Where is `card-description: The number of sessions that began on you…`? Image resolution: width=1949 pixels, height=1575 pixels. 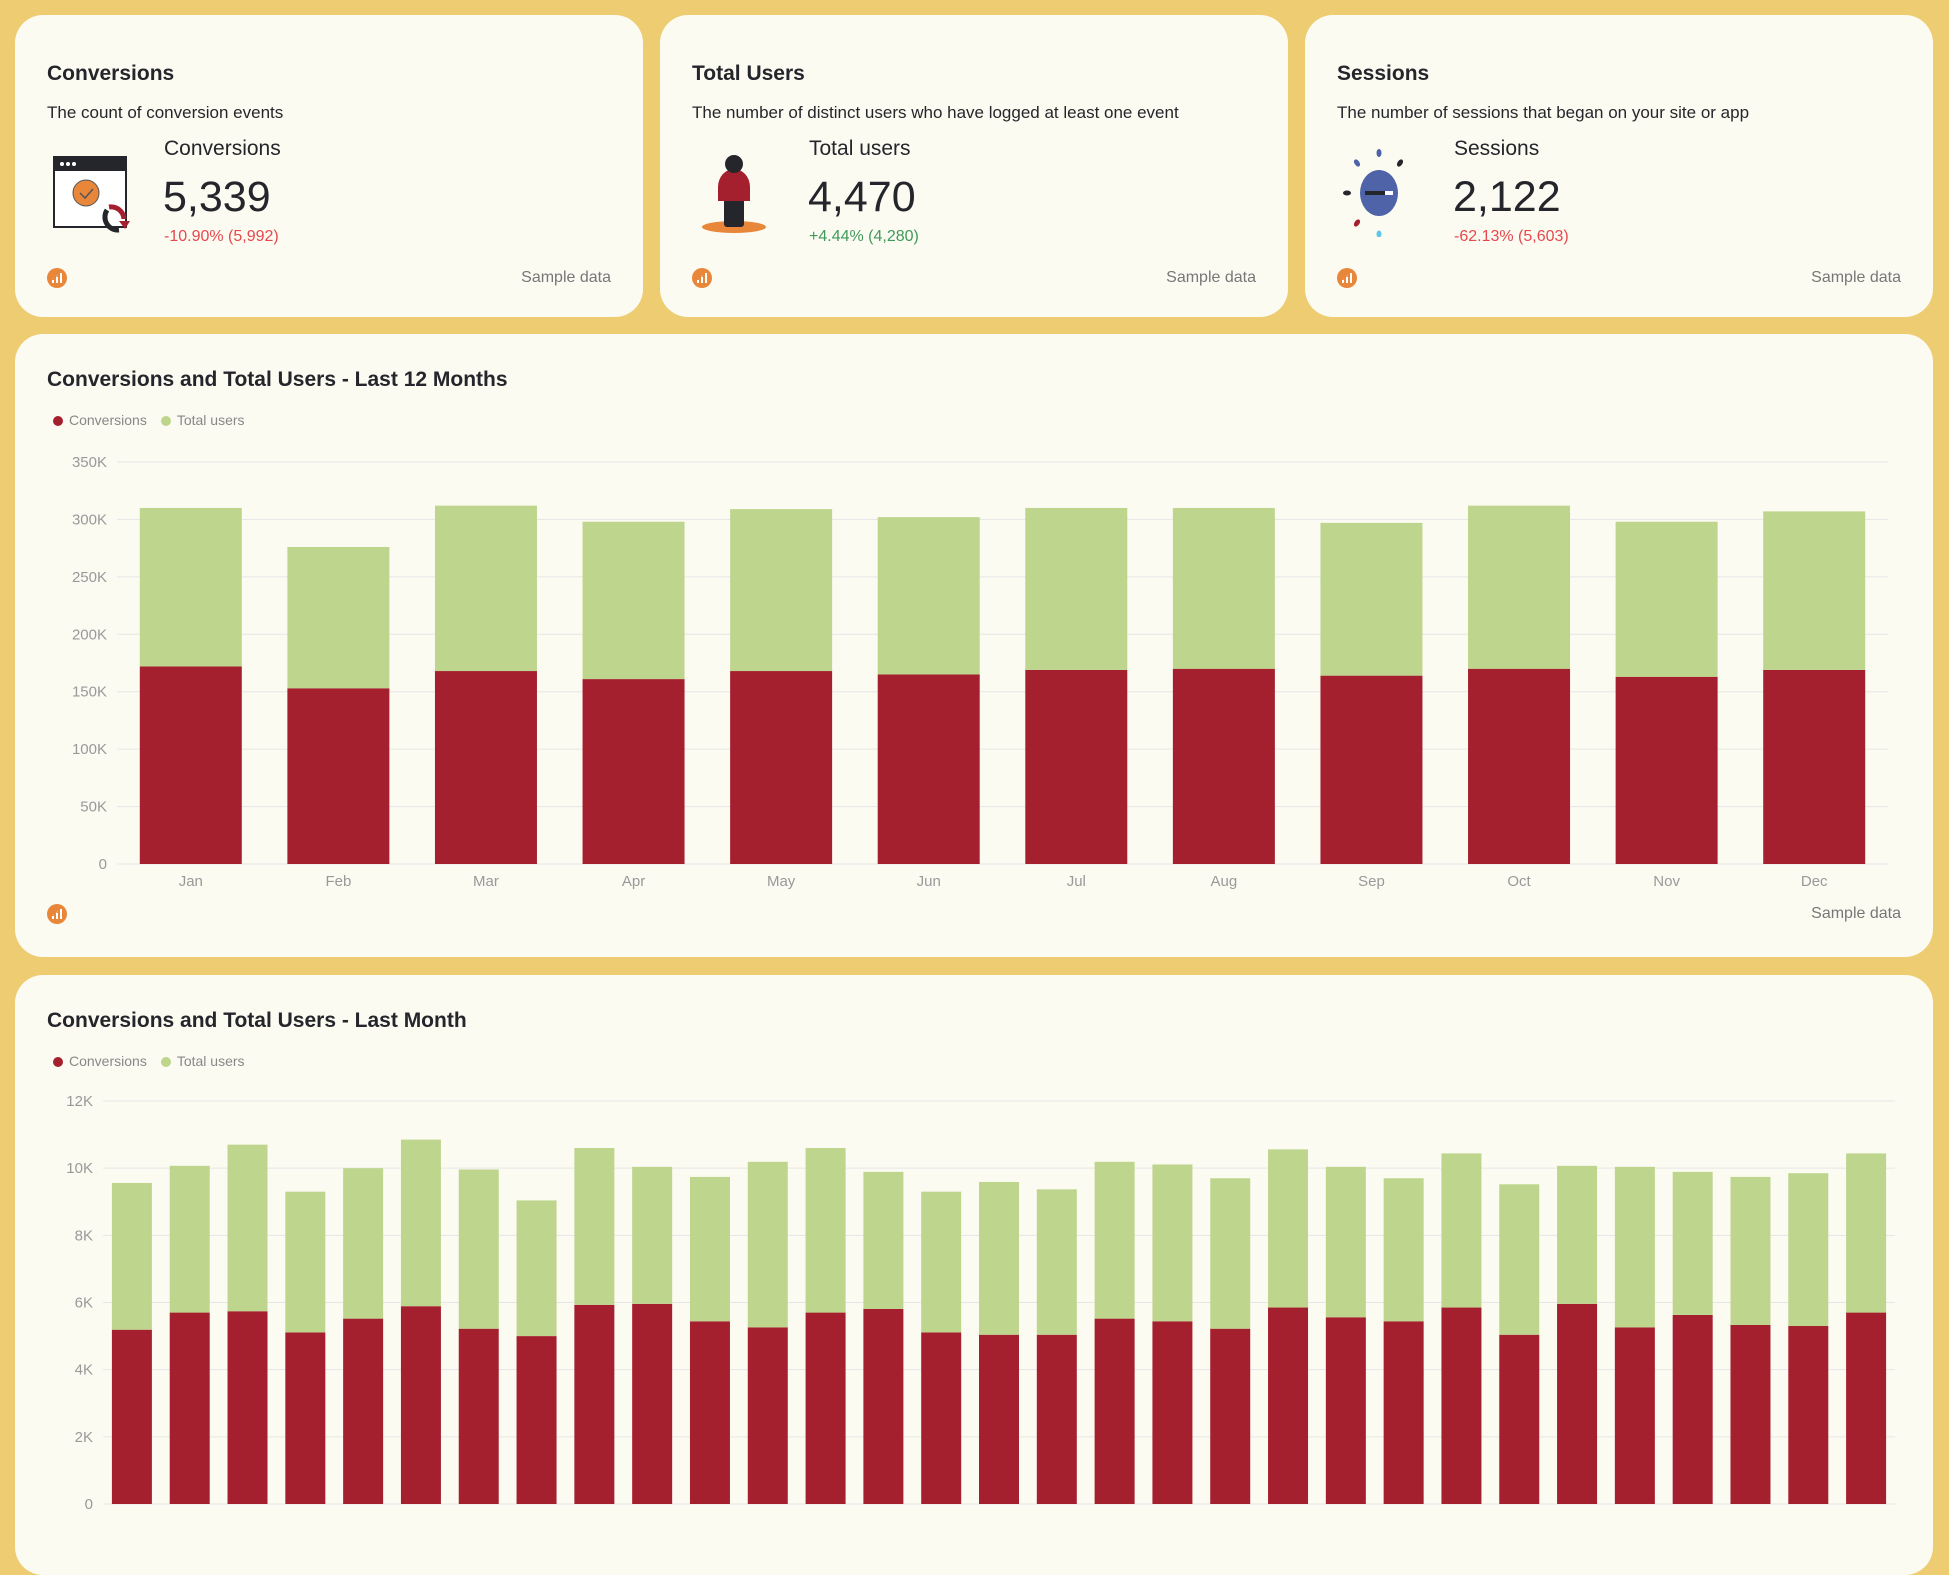 card-description: The number of sessions that began on you… is located at coordinates (1543, 112).